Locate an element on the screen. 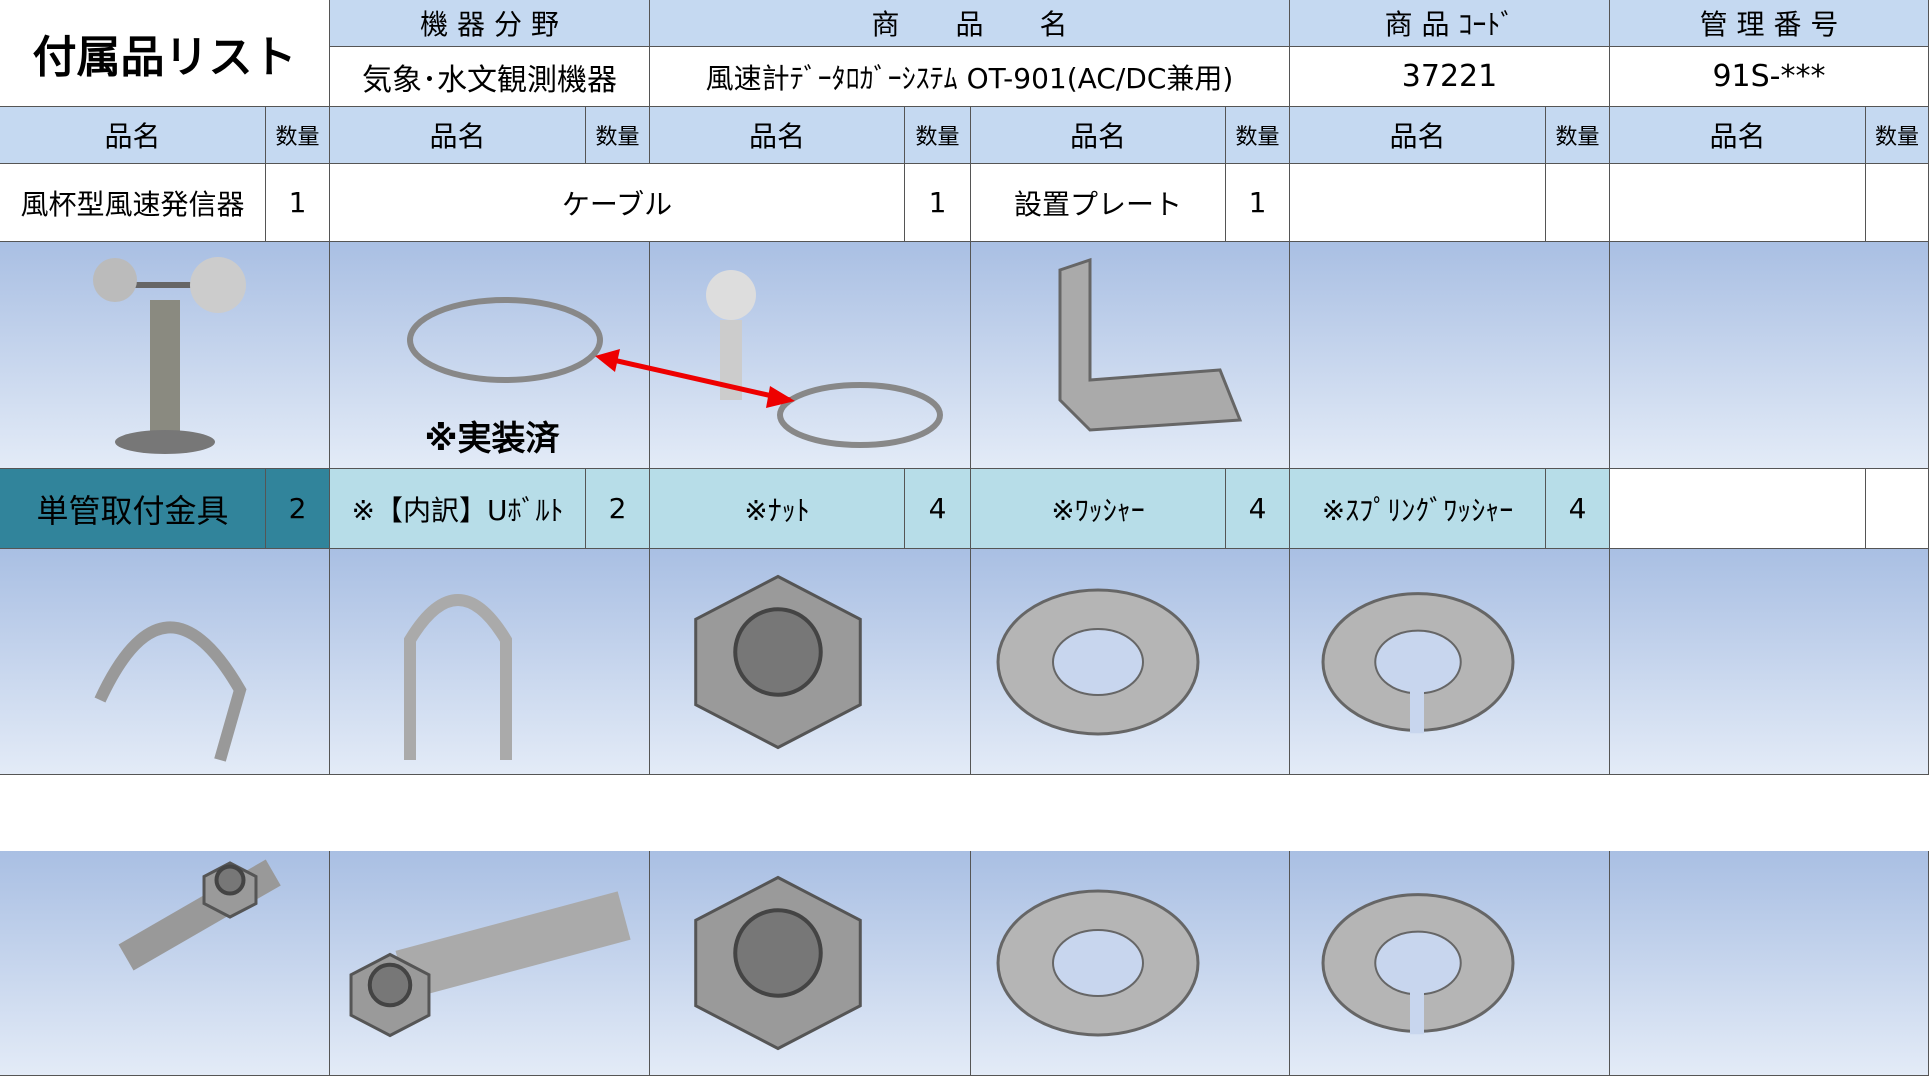  group-qty: 2 is located at coordinates (298, 509).